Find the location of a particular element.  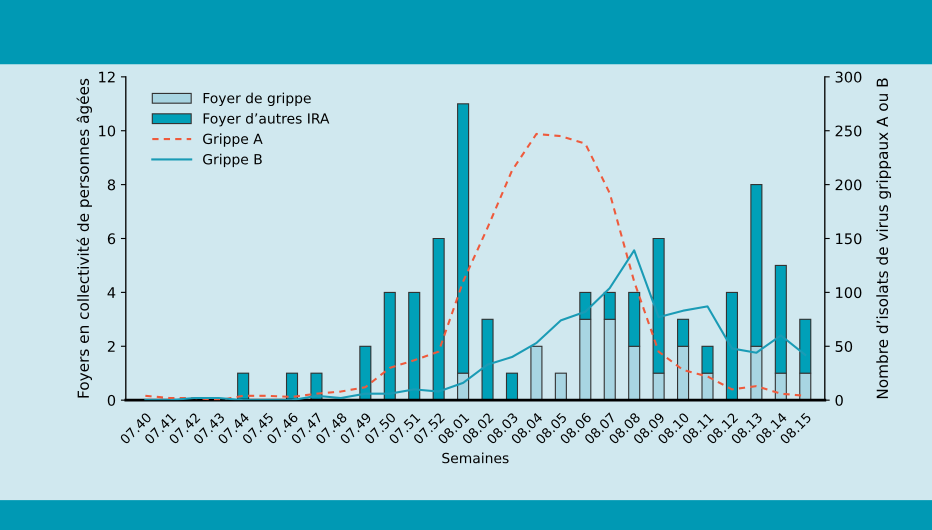

y-tick-label: 2 is located at coordinates (111, 346).